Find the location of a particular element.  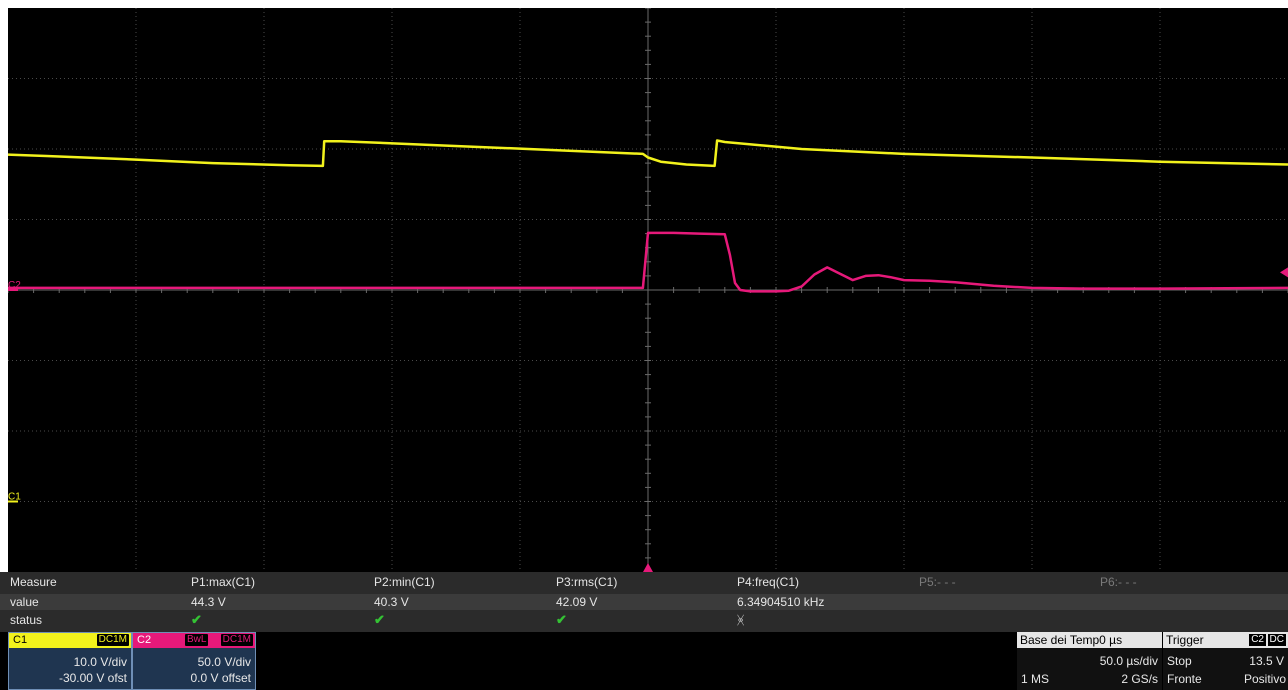

trigger-level: 13.5 V is located at coordinates (1266, 661).